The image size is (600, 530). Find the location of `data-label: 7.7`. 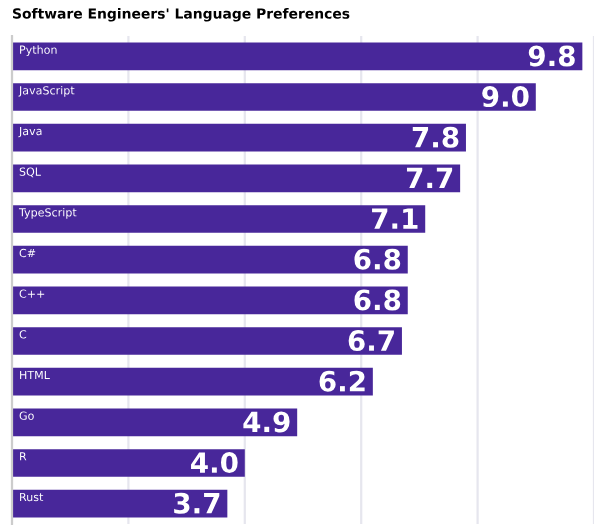

data-label: 7.7 is located at coordinates (429, 178).